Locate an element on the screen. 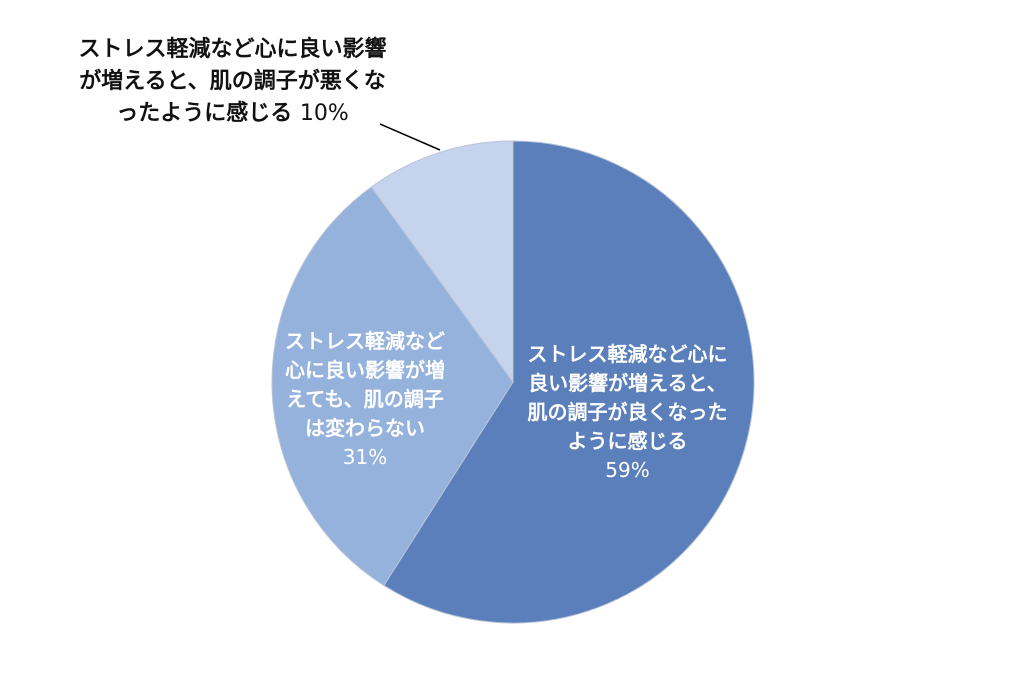  percent-label: 10% is located at coordinates (324, 113).